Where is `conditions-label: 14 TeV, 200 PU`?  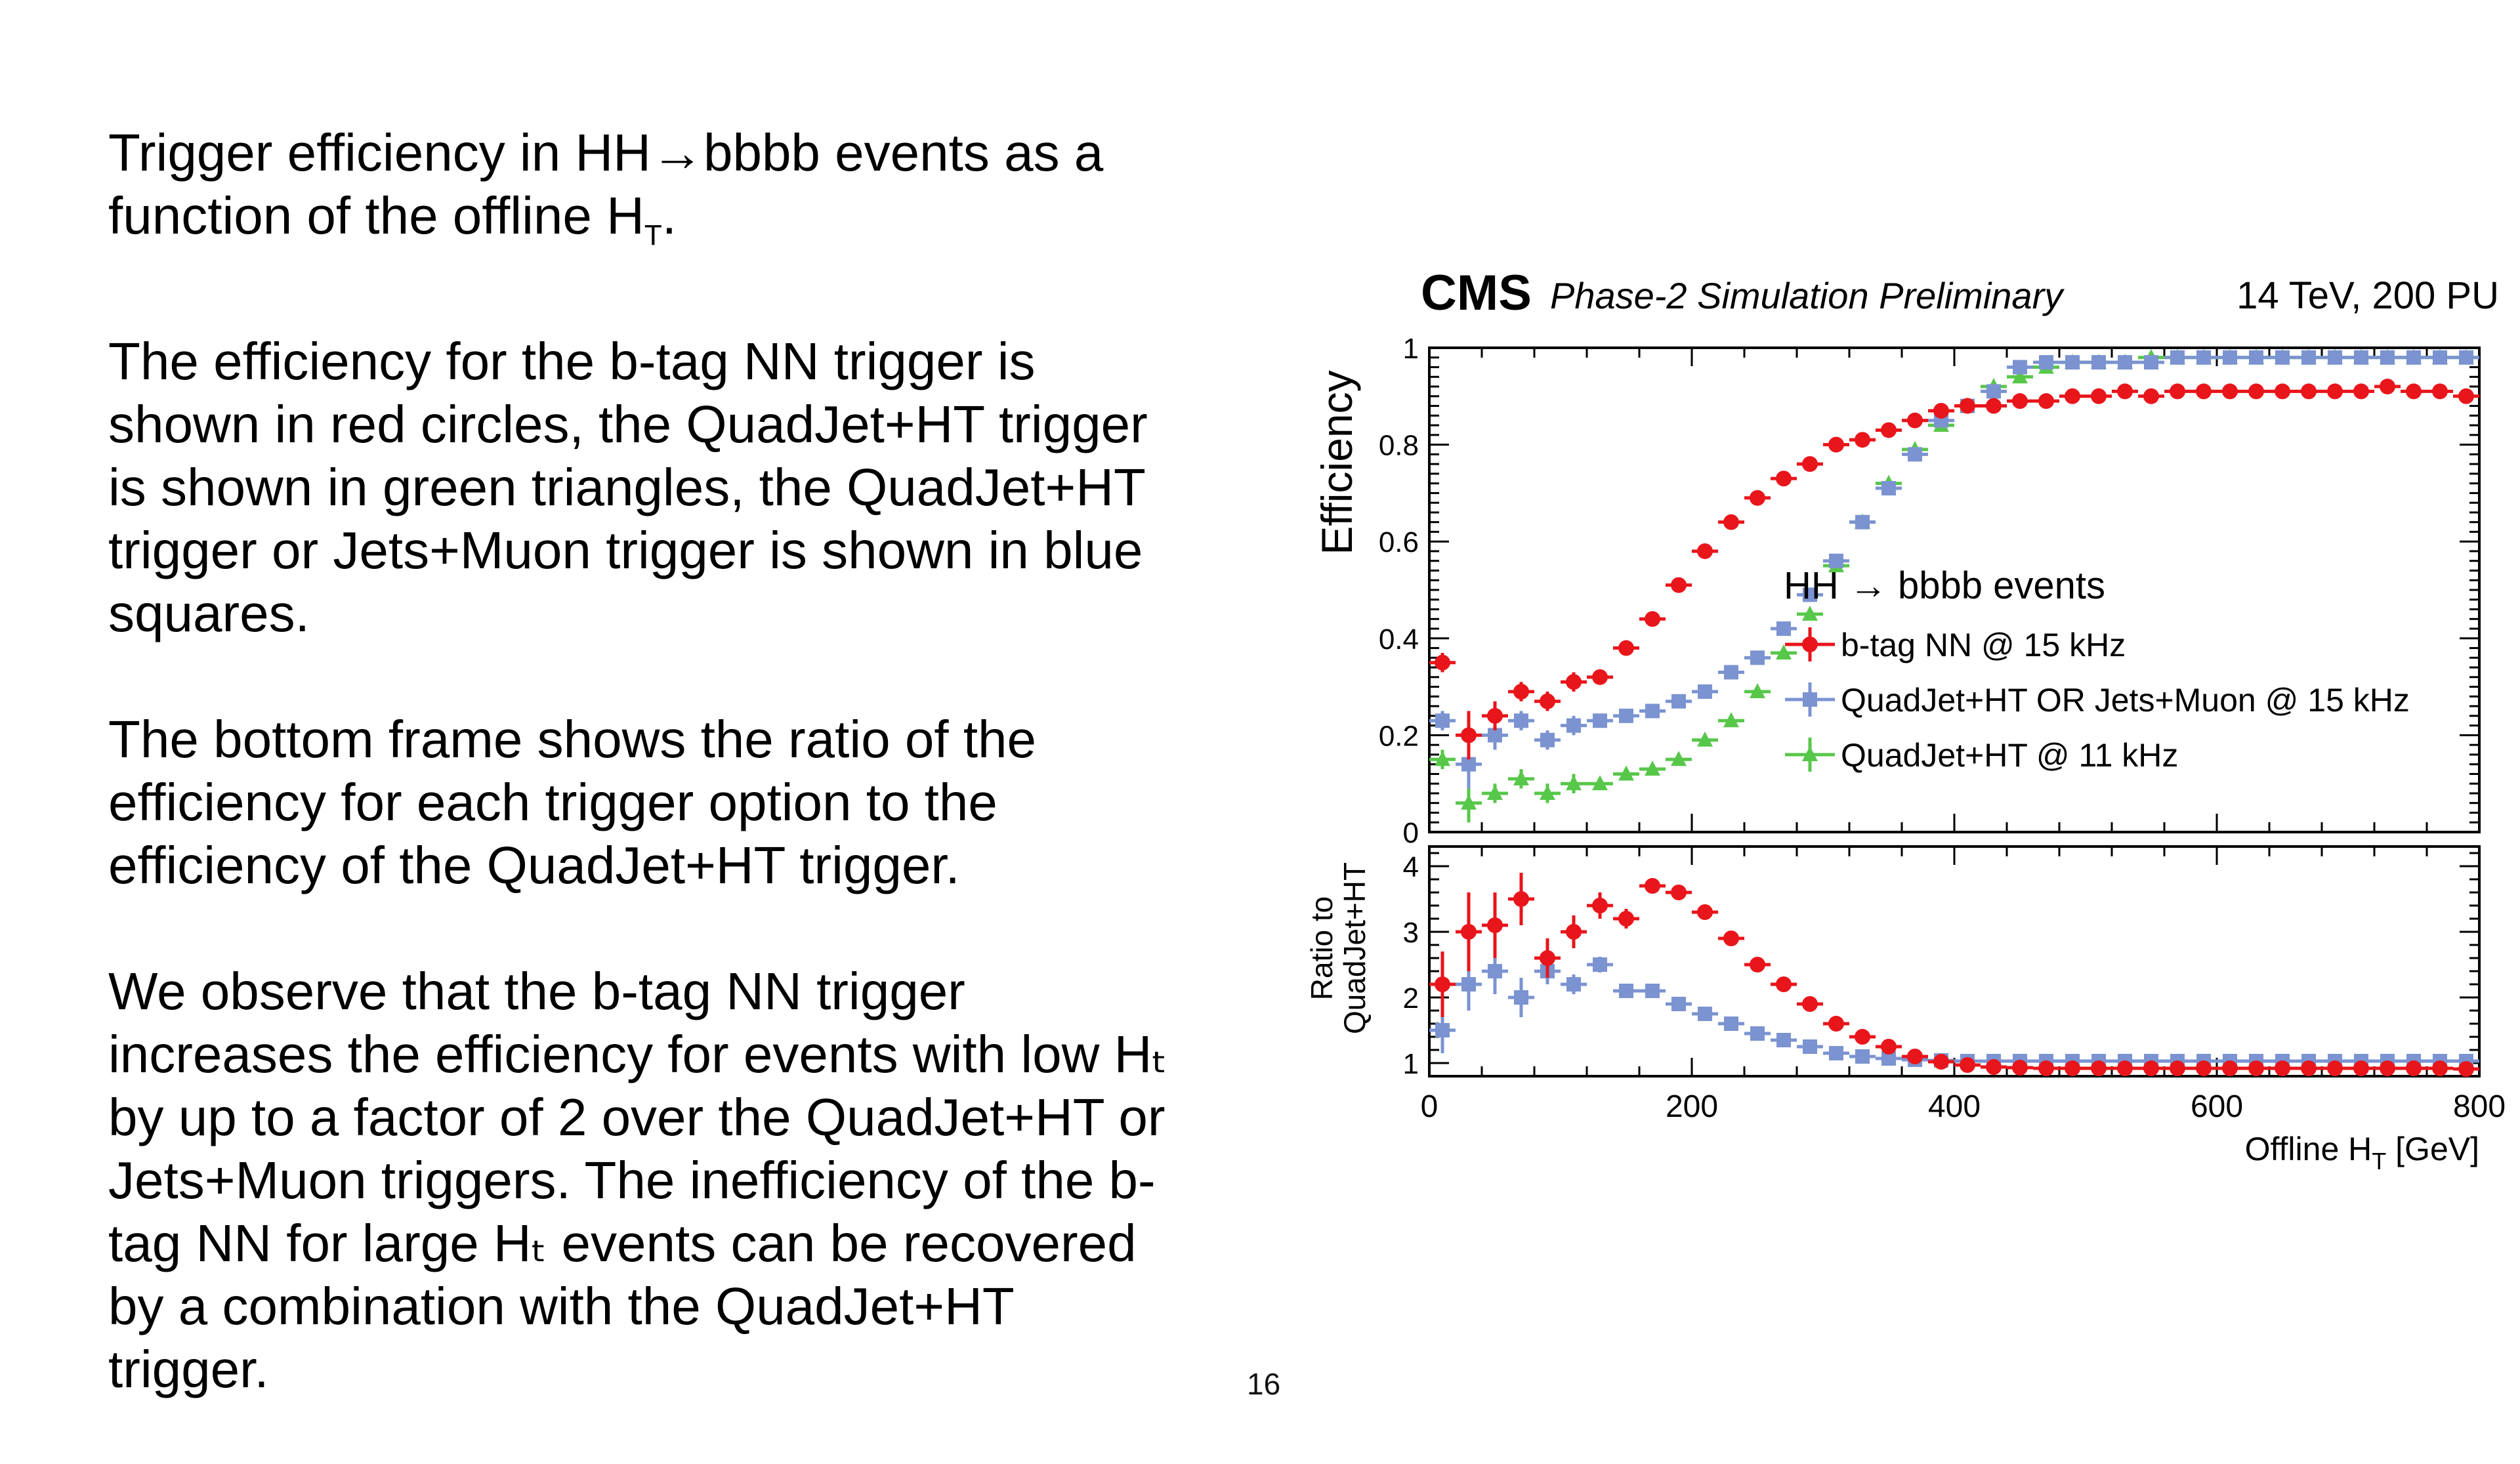
conditions-label: 14 TeV, 200 PU is located at coordinates (2367, 295).